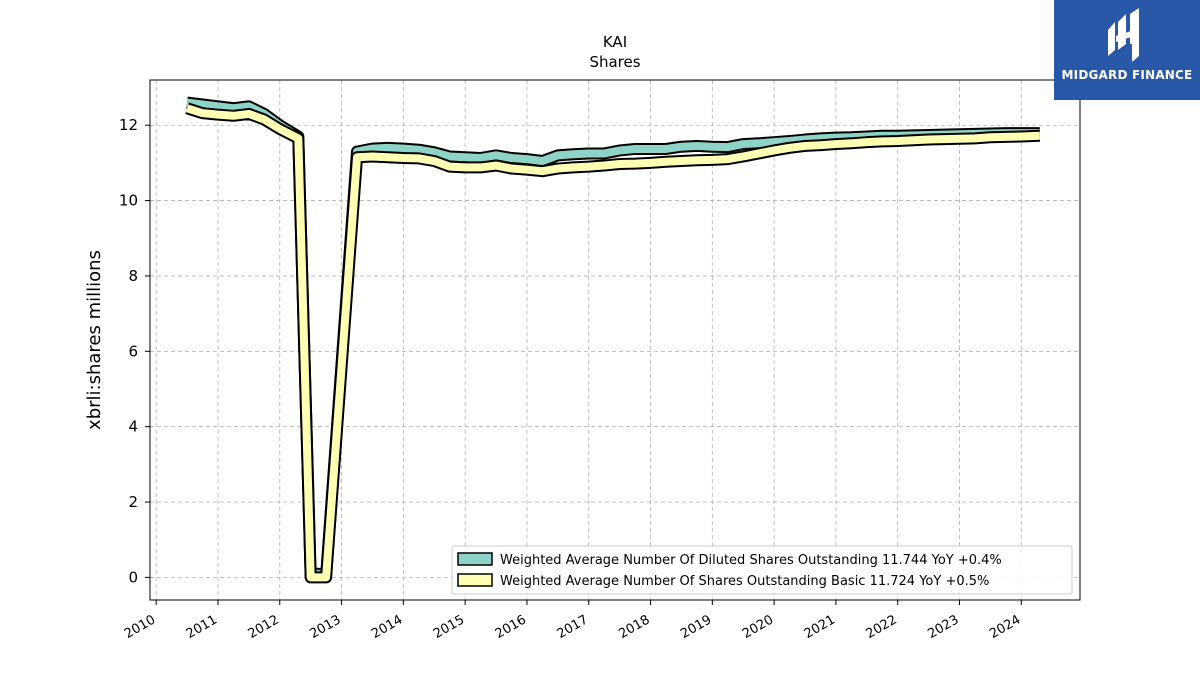  I want to click on y-tick-label: 4, so click(133, 427).